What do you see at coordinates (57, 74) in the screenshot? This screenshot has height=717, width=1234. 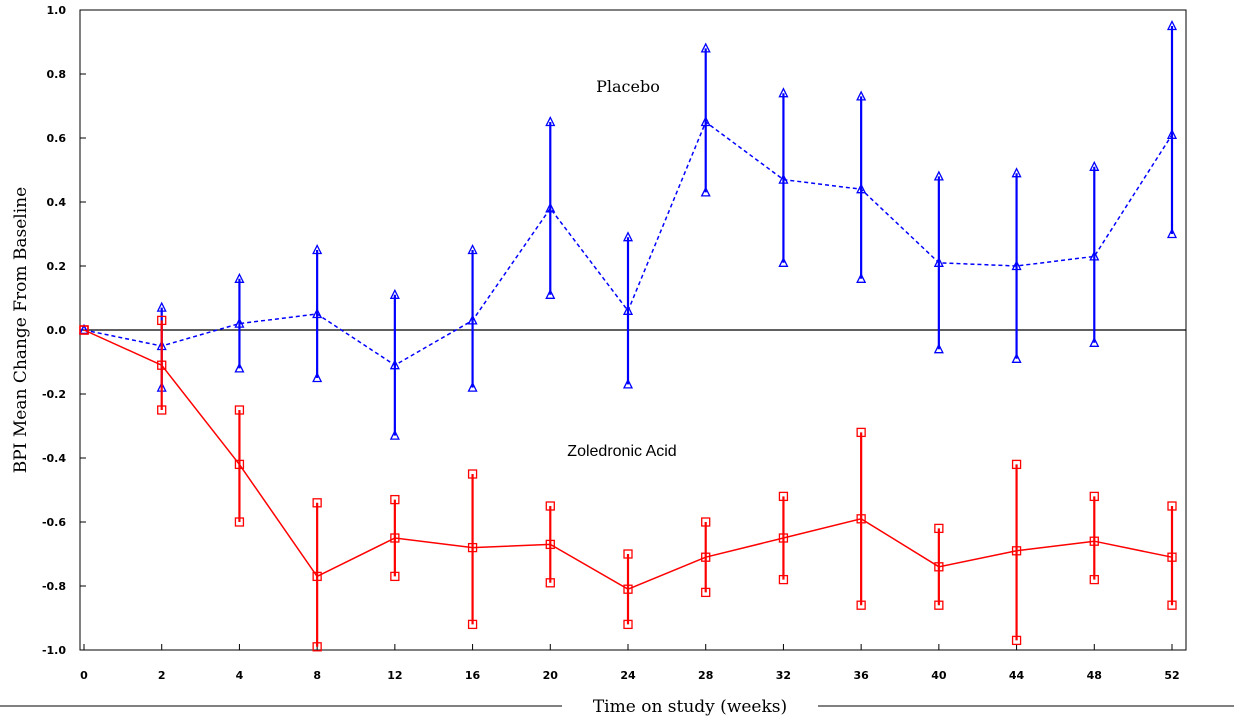 I see `y-tick-label: 0.8` at bounding box center [57, 74].